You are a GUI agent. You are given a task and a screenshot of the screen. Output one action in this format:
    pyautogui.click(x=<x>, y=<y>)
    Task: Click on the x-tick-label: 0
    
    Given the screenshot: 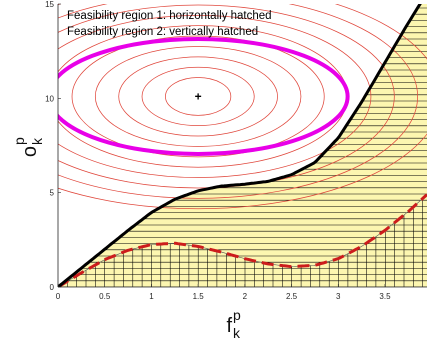 What is the action you would take?
    pyautogui.click(x=58, y=296)
    